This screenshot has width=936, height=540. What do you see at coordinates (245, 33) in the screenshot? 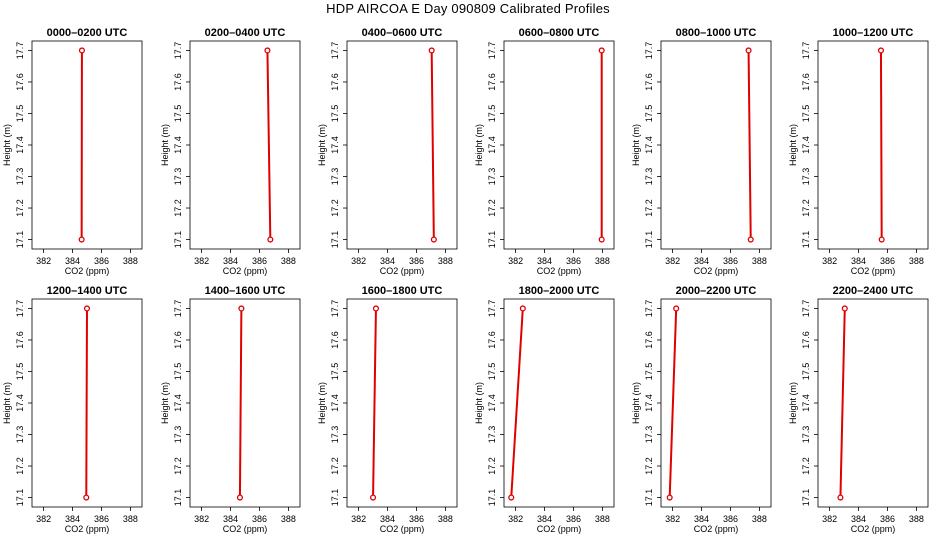
I see `panel-title: 0200–0400 UTC` at bounding box center [245, 33].